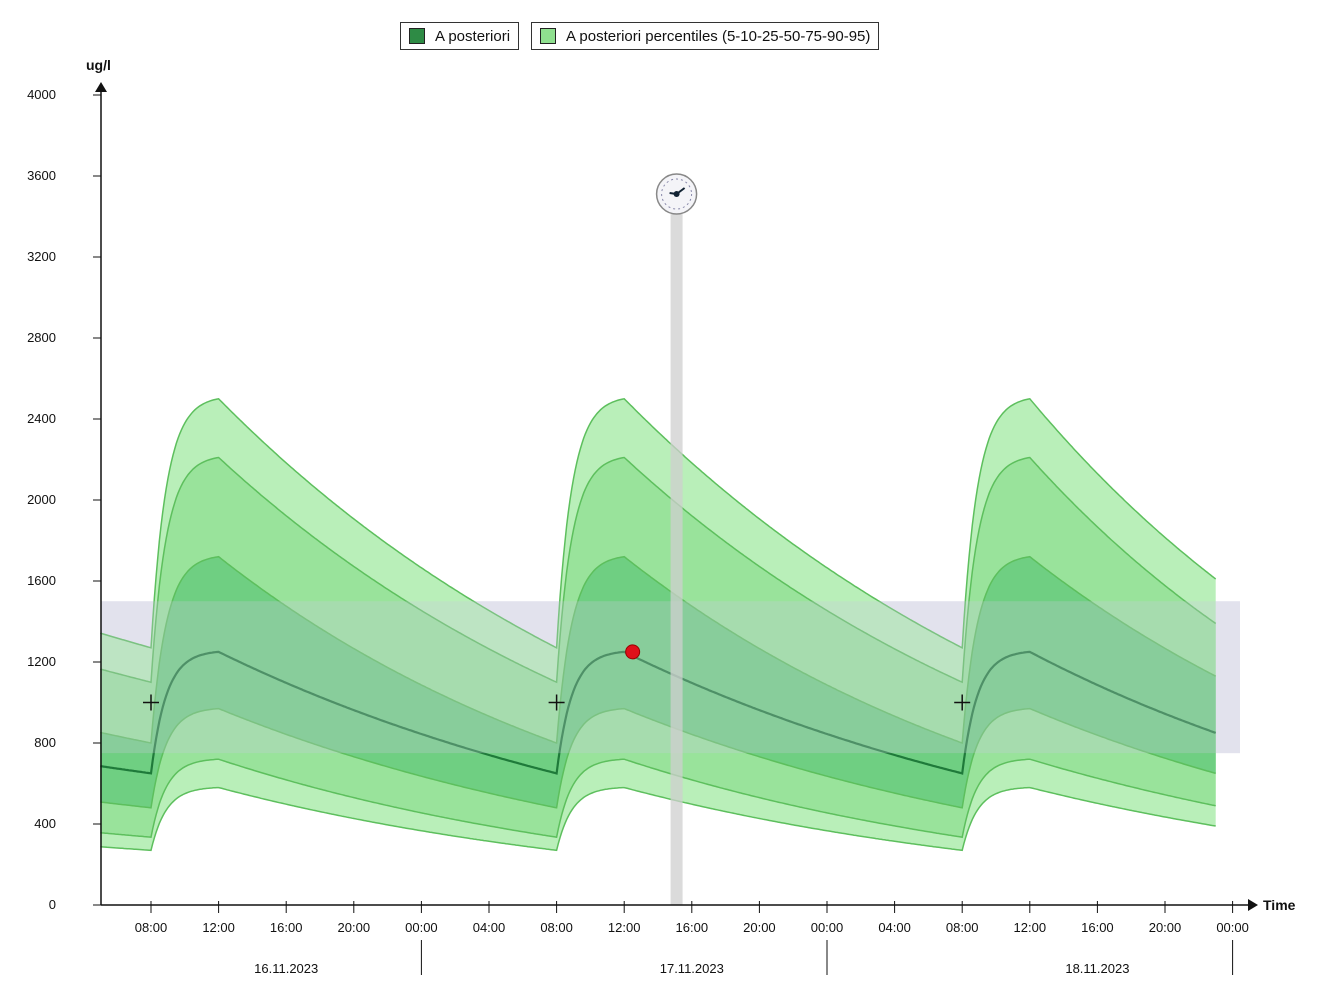  I want to click on legend-swatch-light-green, so click(548, 36).